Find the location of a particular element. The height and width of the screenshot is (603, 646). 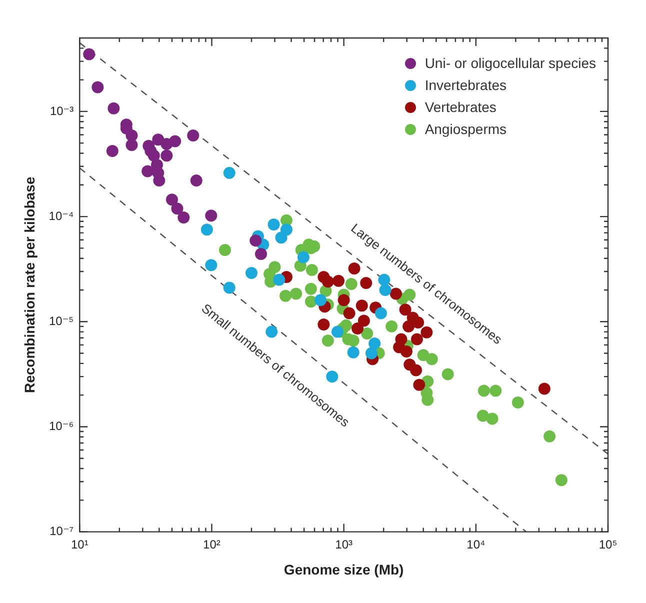

legend-label: Invertebrates is located at coordinates (465, 85).